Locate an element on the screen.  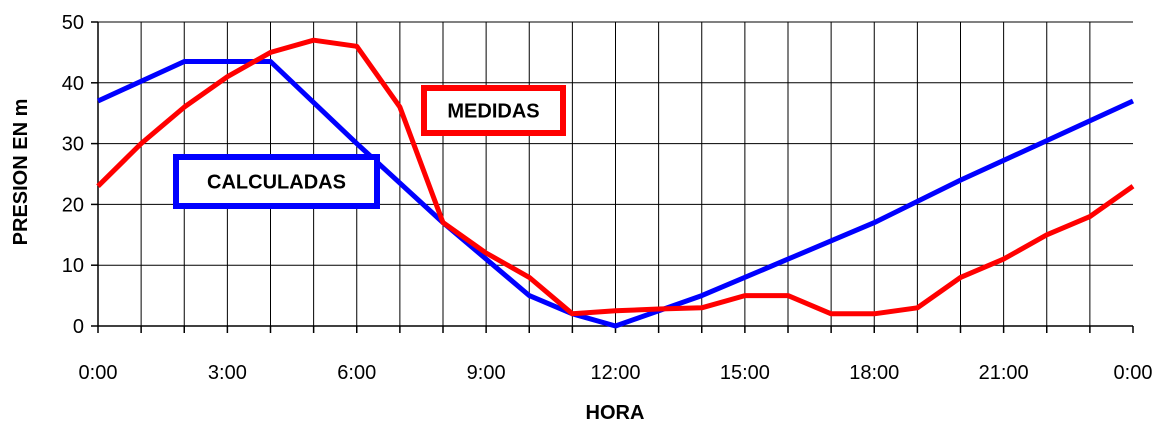
y-tick-label: 10 is located at coordinates (73, 266).